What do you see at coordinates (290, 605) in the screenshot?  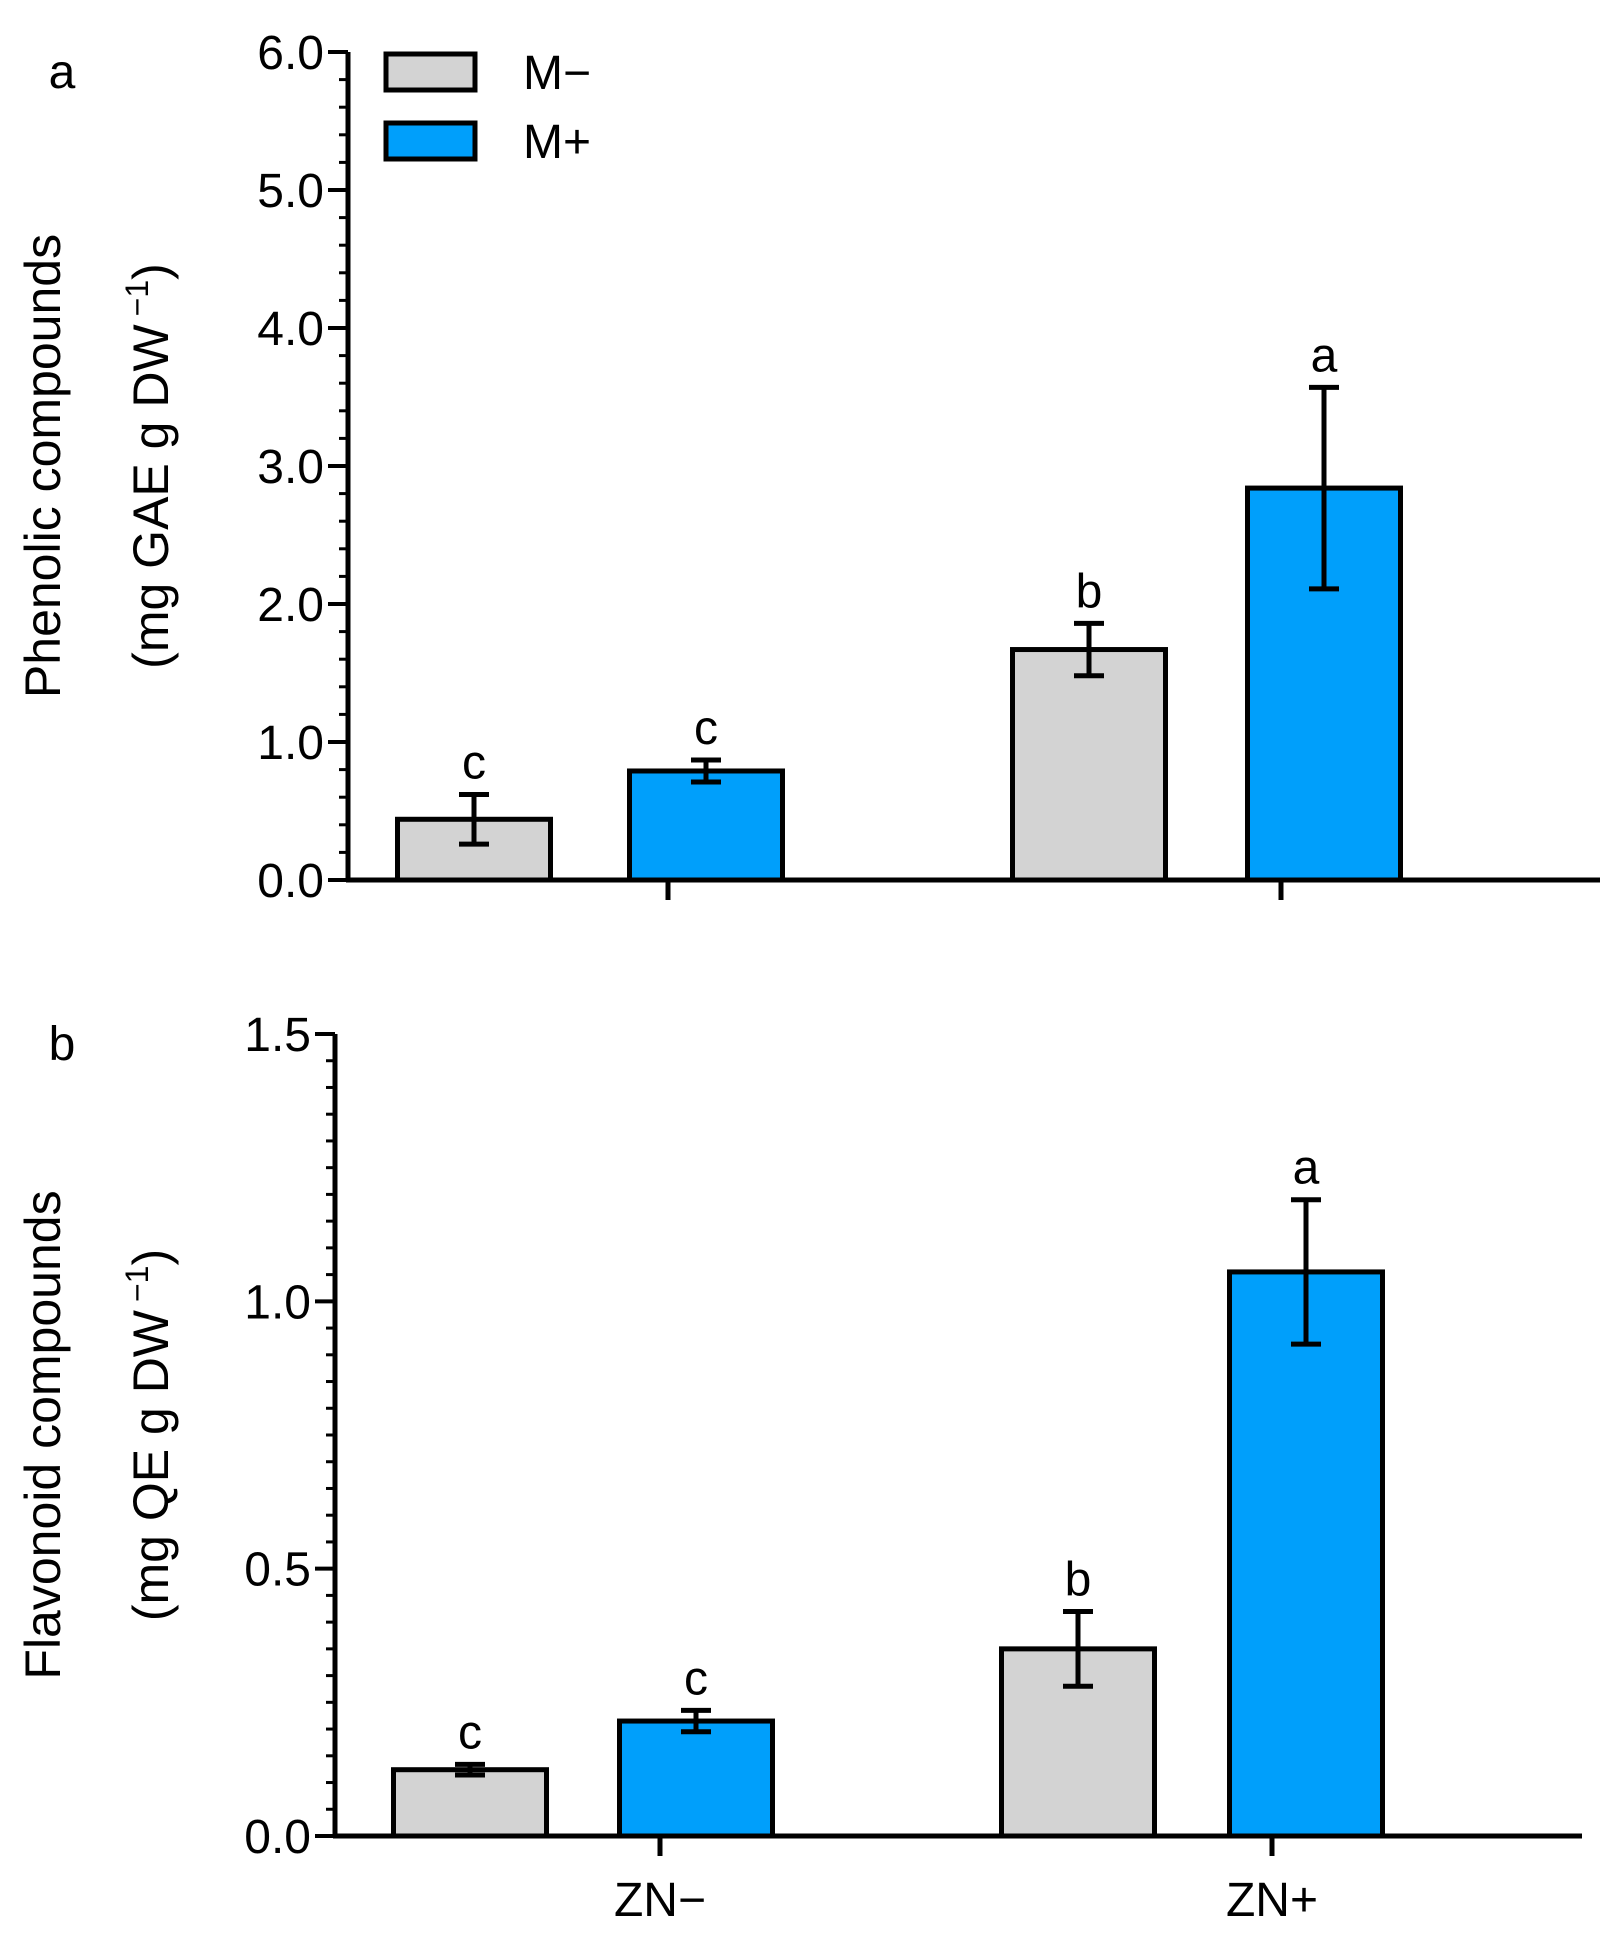 I see `y-tick-label: 2.0` at bounding box center [290, 605].